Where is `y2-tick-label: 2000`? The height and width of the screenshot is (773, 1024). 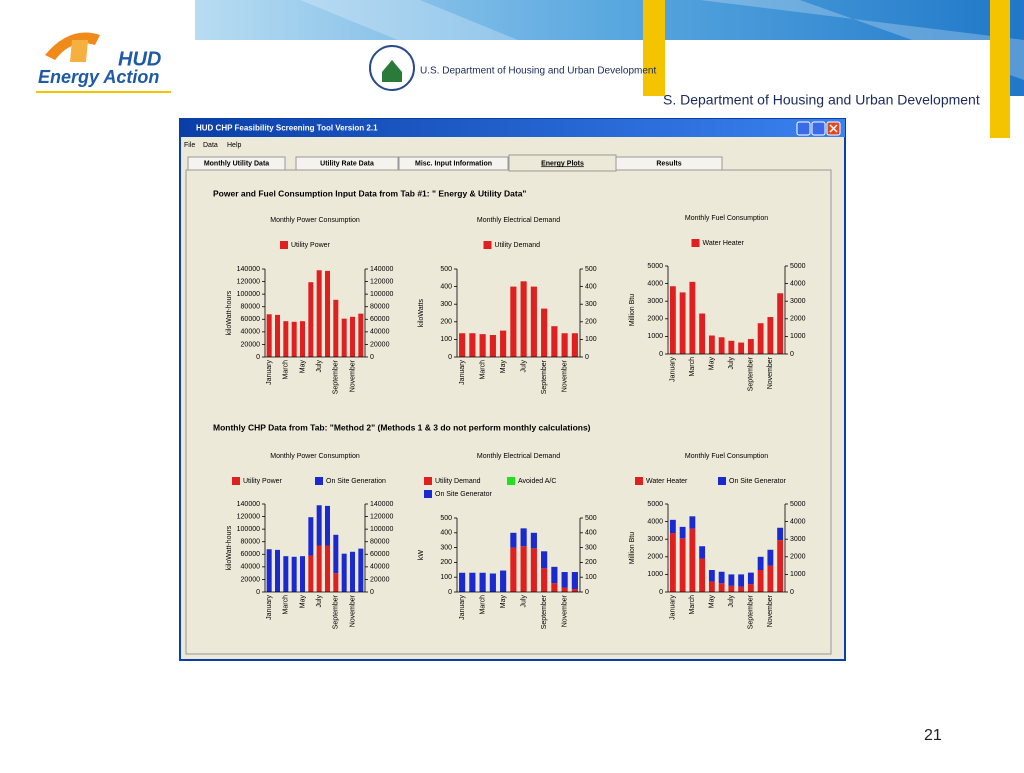 y2-tick-label: 2000 is located at coordinates (798, 557).